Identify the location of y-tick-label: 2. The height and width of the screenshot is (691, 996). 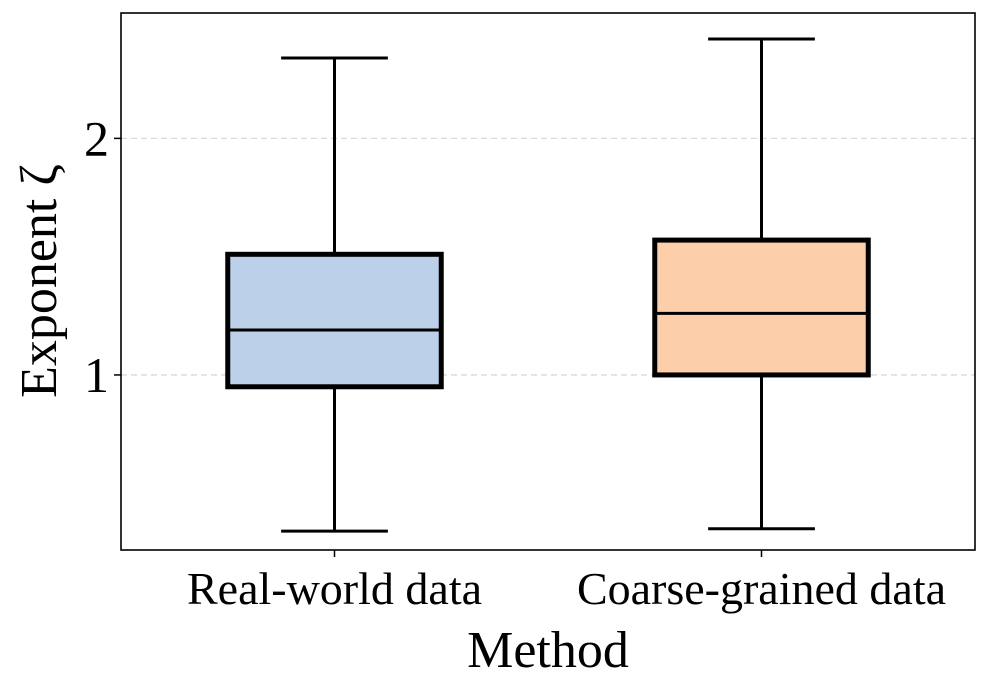
(96, 138).